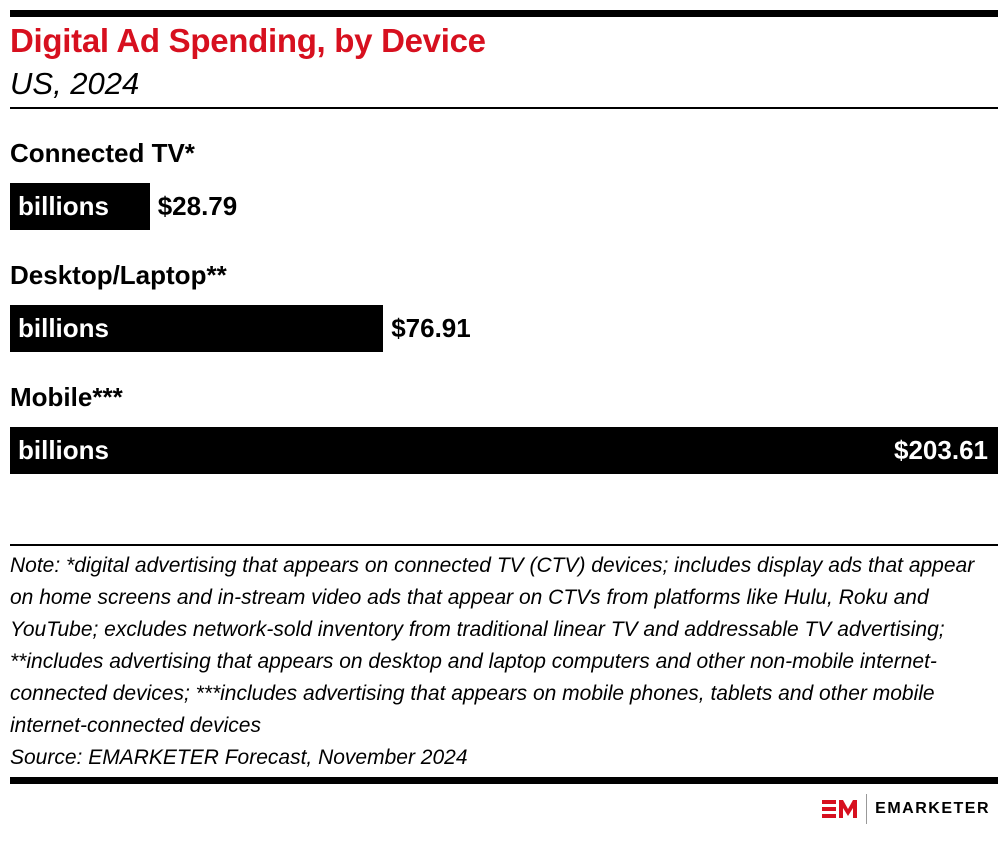 This screenshot has width=1008, height=851. What do you see at coordinates (840, 809) in the screenshot?
I see `logo-mark` at bounding box center [840, 809].